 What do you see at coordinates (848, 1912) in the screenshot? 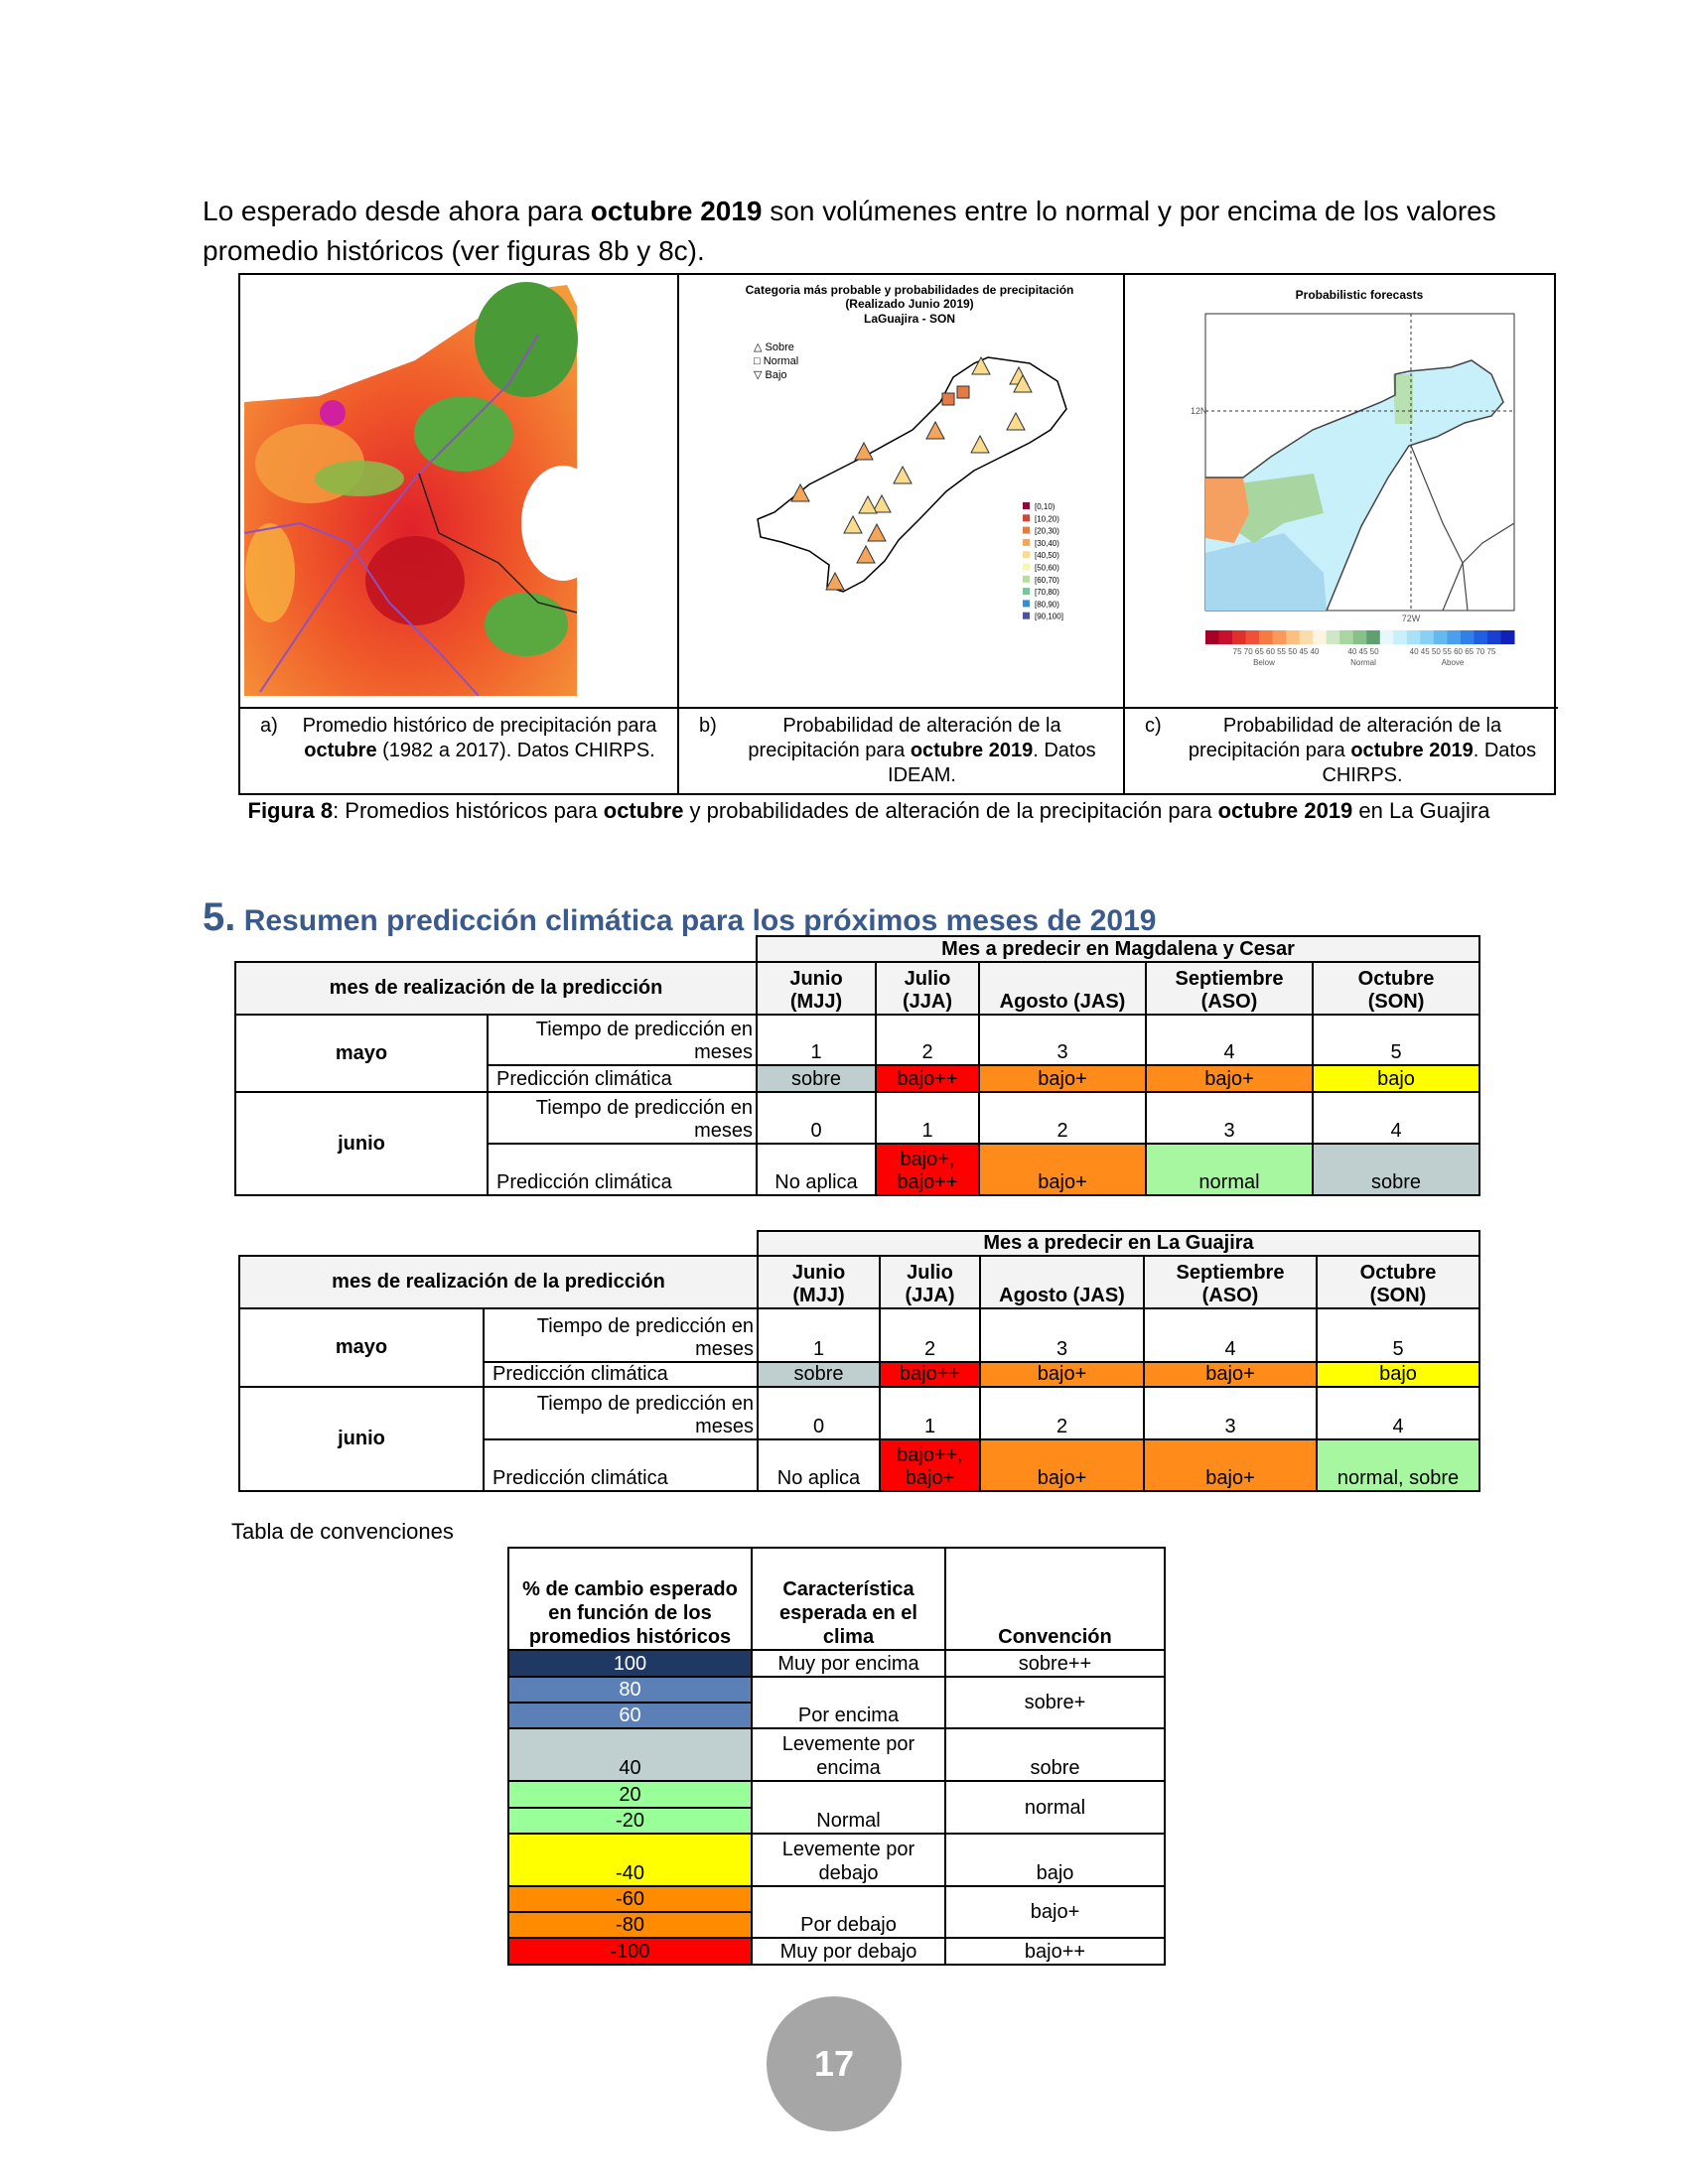
I see `climate-characteristic: Por debajo` at bounding box center [848, 1912].